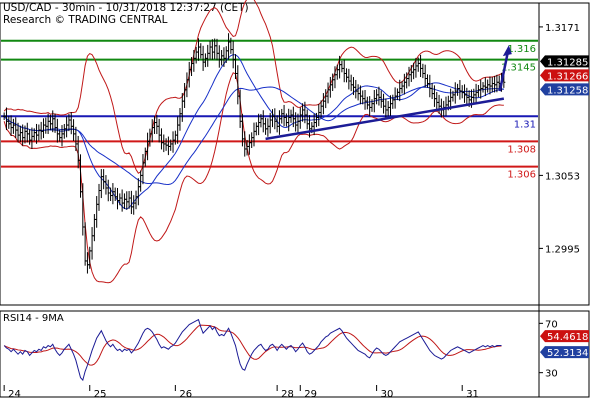 Image resolution: width=590 pixels, height=400 pixels. I want to click on projection-arrow-line, so click(504, 71).